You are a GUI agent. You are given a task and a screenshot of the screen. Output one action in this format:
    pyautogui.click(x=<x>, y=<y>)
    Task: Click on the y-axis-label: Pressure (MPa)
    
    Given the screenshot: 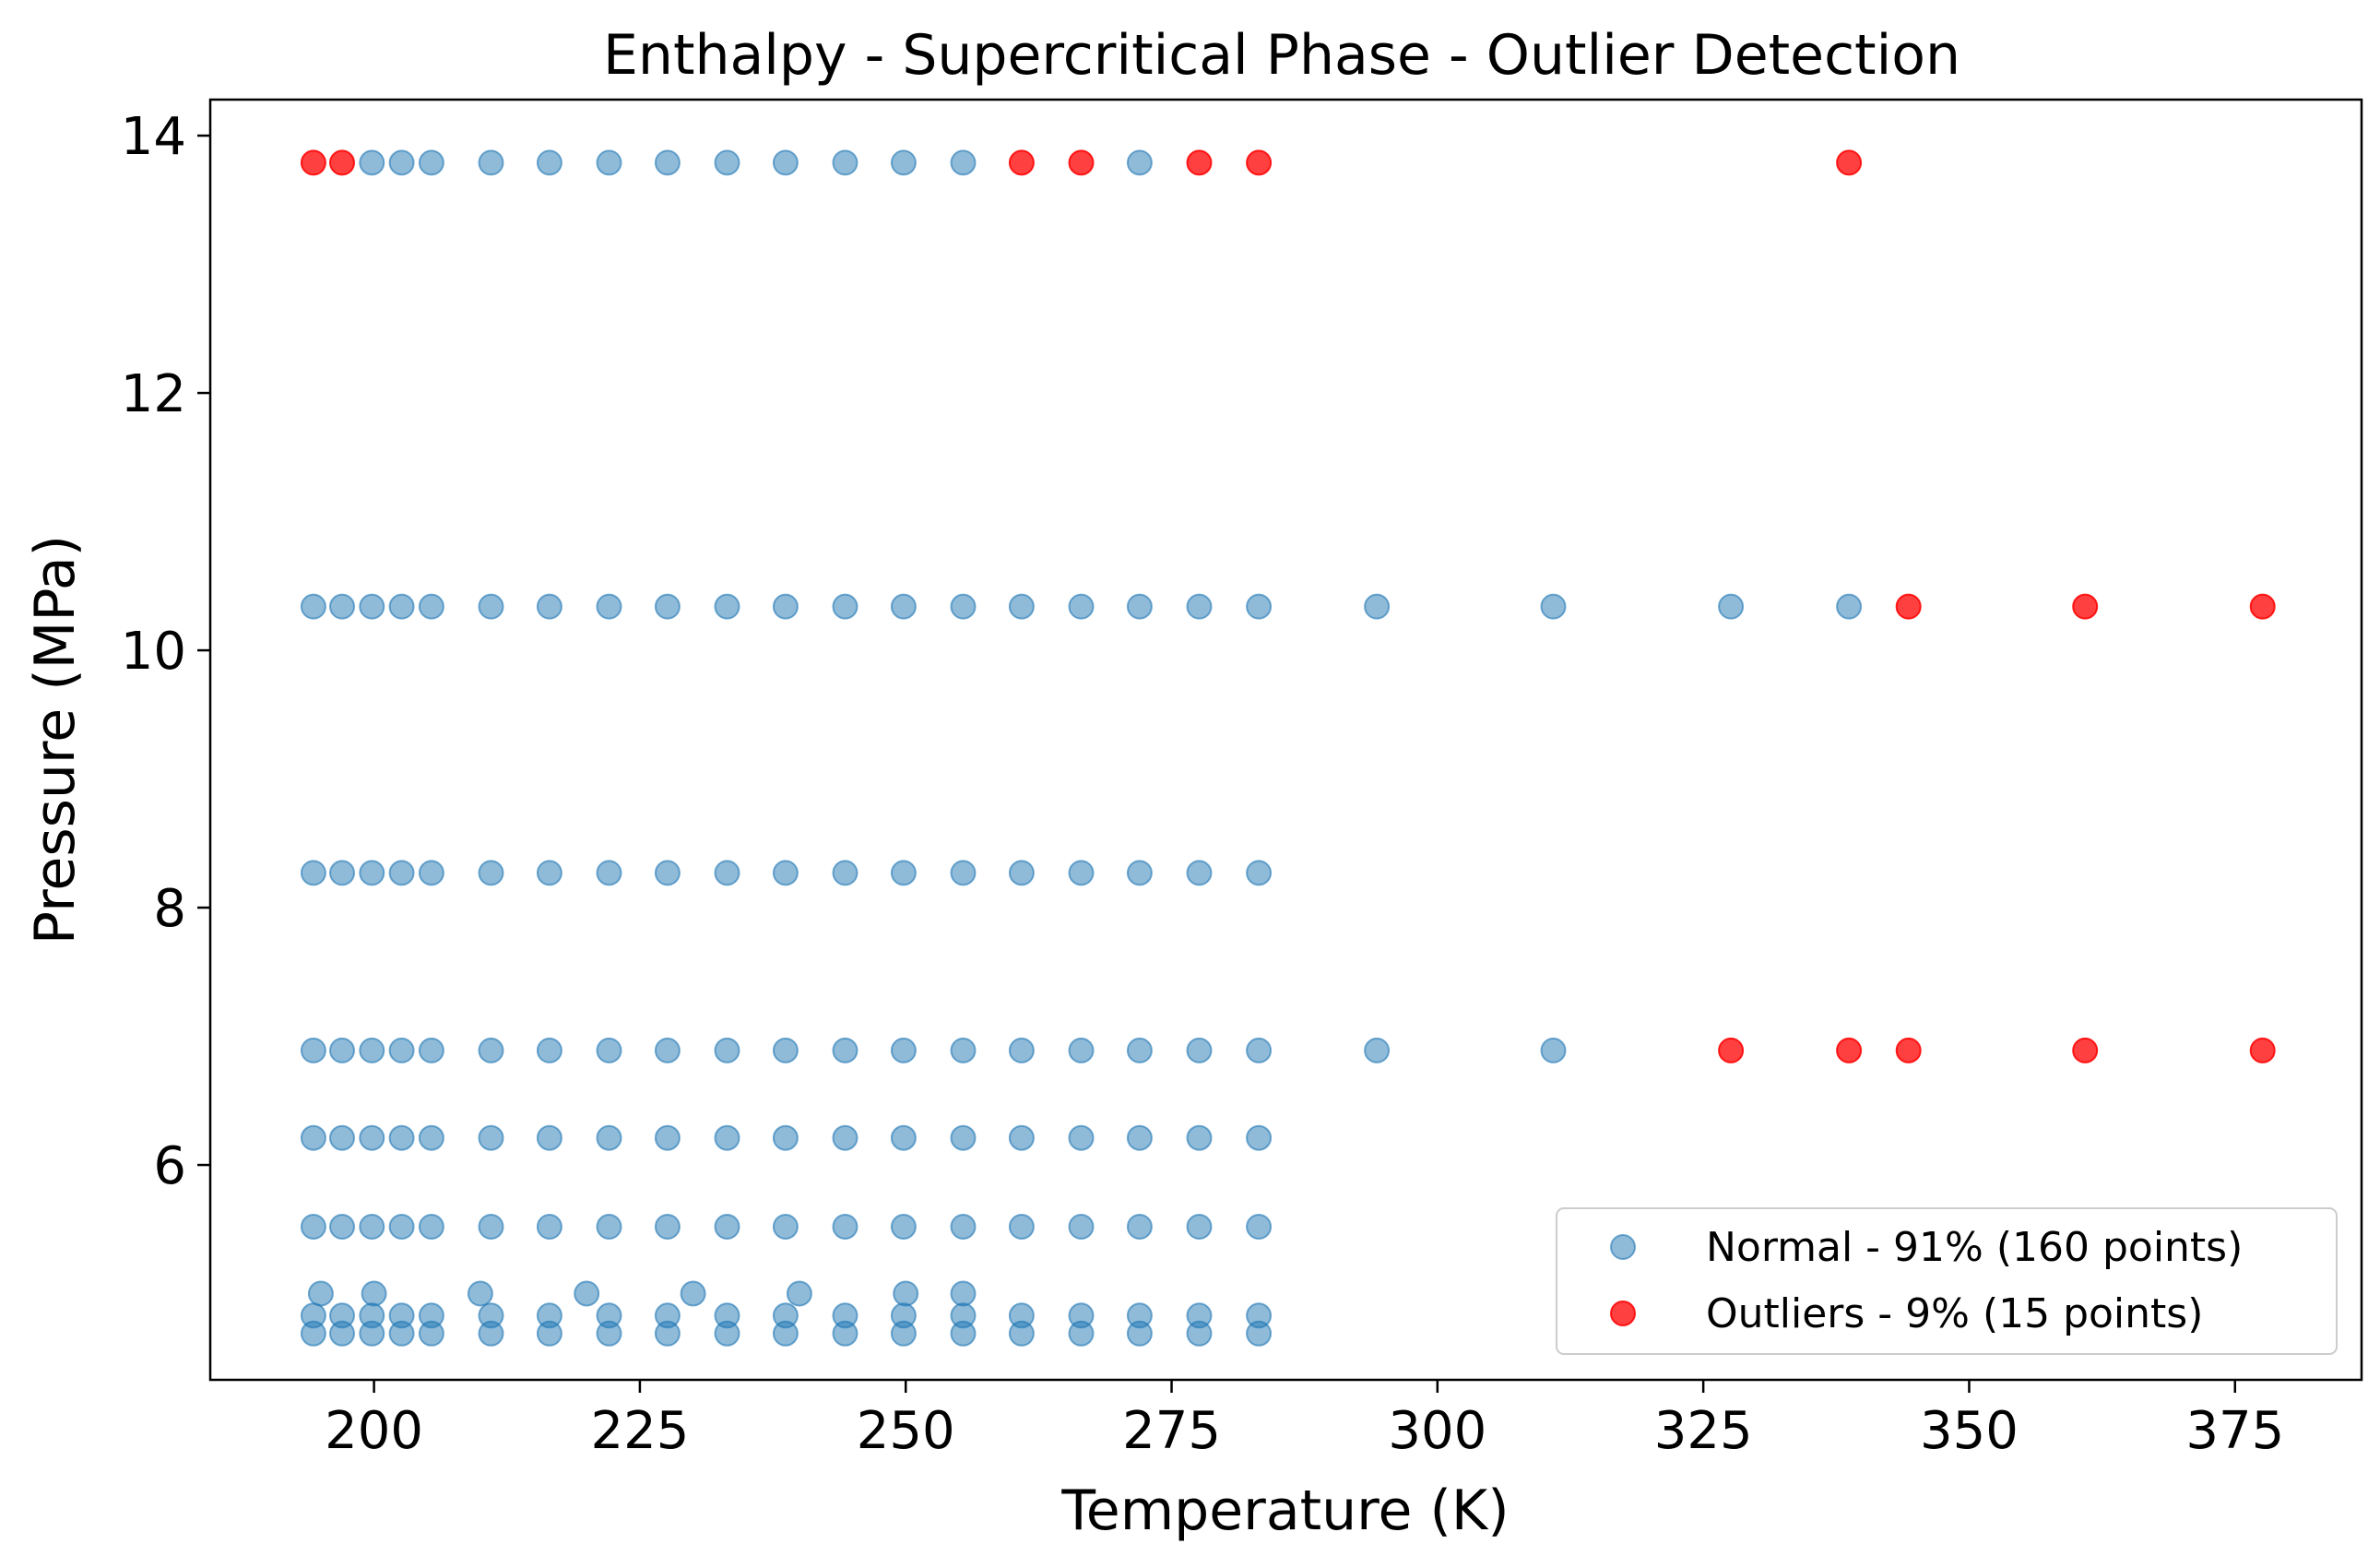 What is the action you would take?
    pyautogui.click(x=55, y=739)
    